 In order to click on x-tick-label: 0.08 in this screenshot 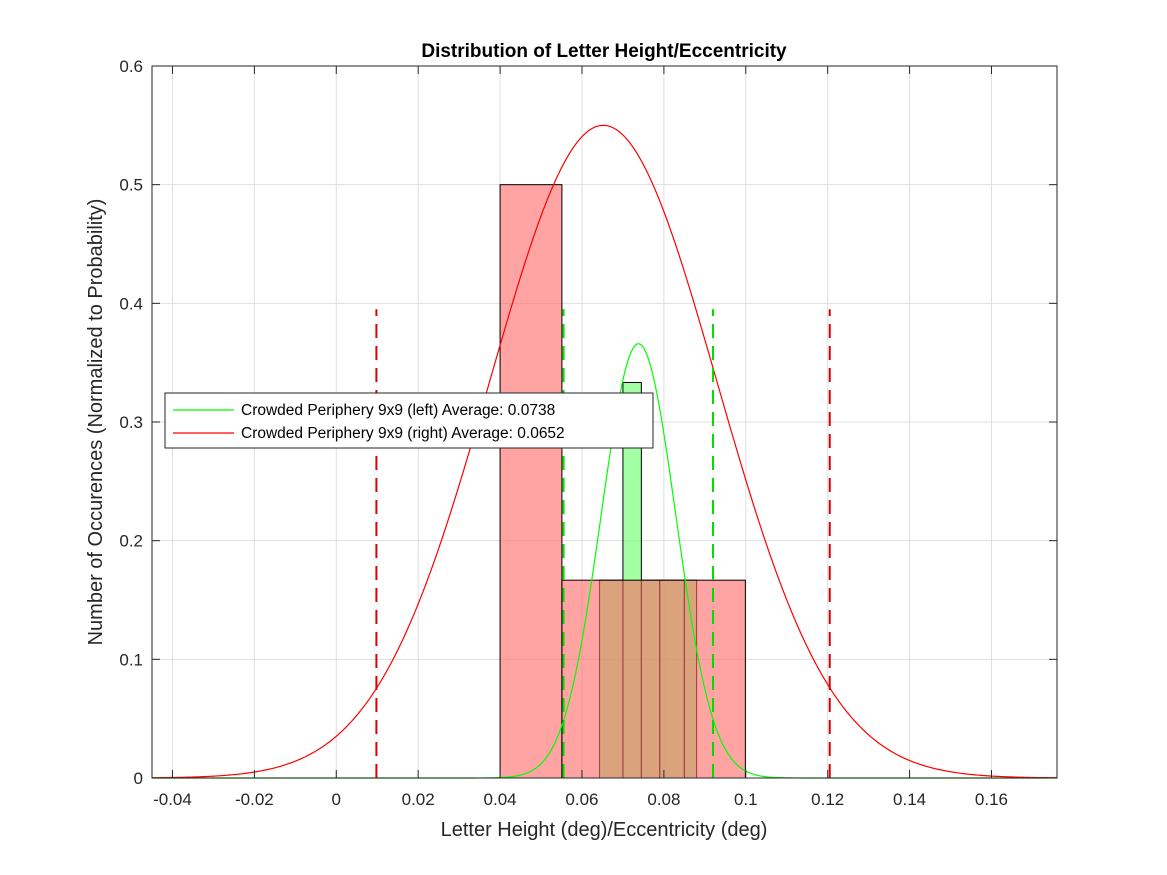, I will do `click(663, 799)`.